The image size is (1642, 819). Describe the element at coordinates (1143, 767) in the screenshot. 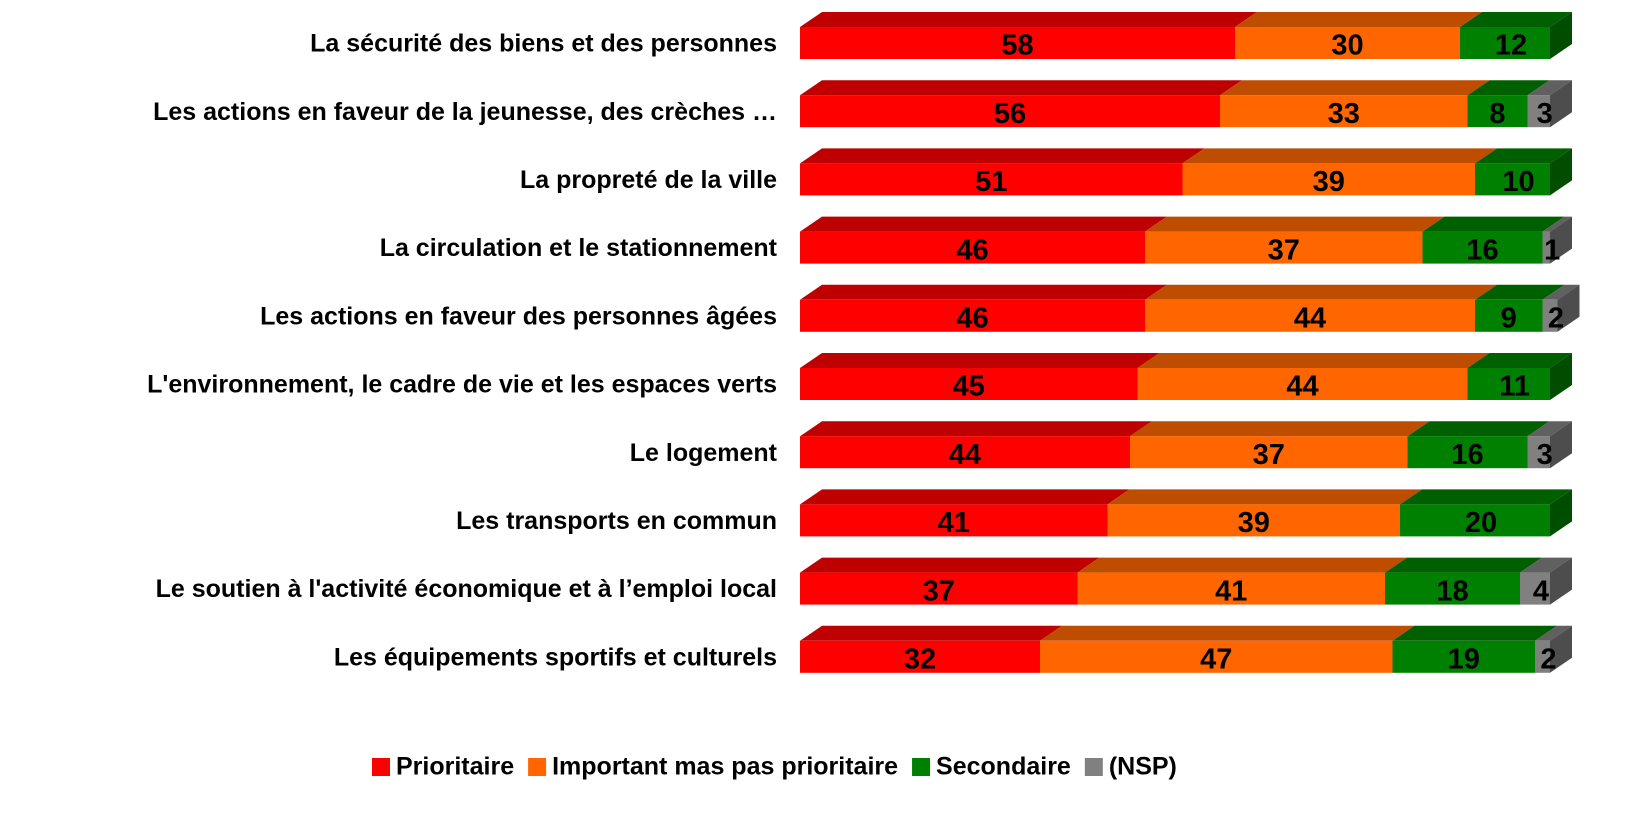

I see `legend-label: (NSP)` at that location.